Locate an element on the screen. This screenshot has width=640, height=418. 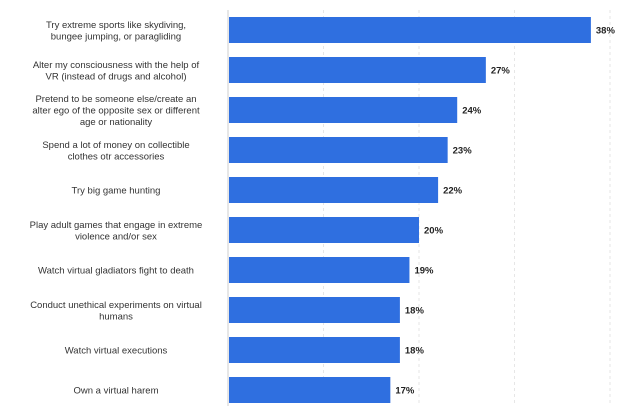
category-label-line: Try big game hunting is located at coordinates (116, 191).